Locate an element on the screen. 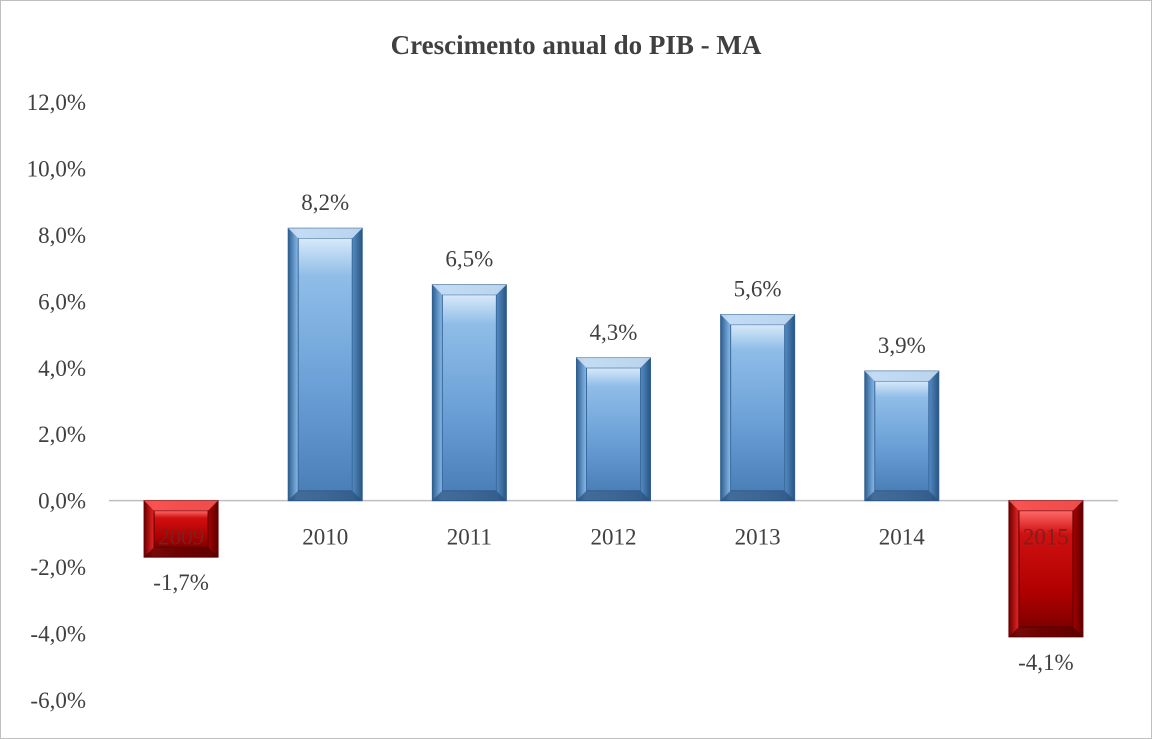  data-label: -4,1% is located at coordinates (1046, 662).